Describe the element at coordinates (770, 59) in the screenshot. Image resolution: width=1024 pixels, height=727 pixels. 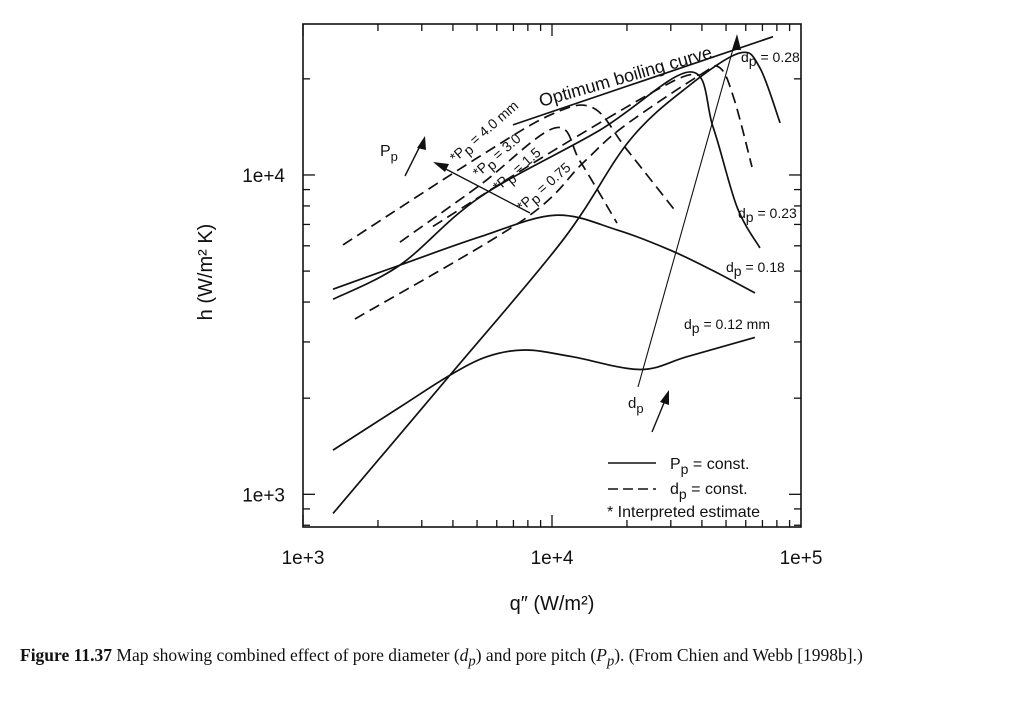
I see `series-label-3: dp = 0.28` at that location.